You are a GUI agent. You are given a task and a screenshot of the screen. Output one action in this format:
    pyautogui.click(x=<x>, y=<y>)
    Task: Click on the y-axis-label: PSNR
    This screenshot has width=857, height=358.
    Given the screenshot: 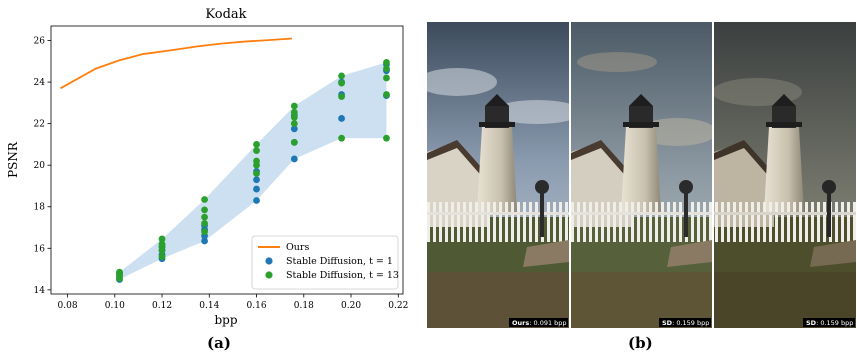 What is the action you would take?
    pyautogui.click(x=13, y=159)
    